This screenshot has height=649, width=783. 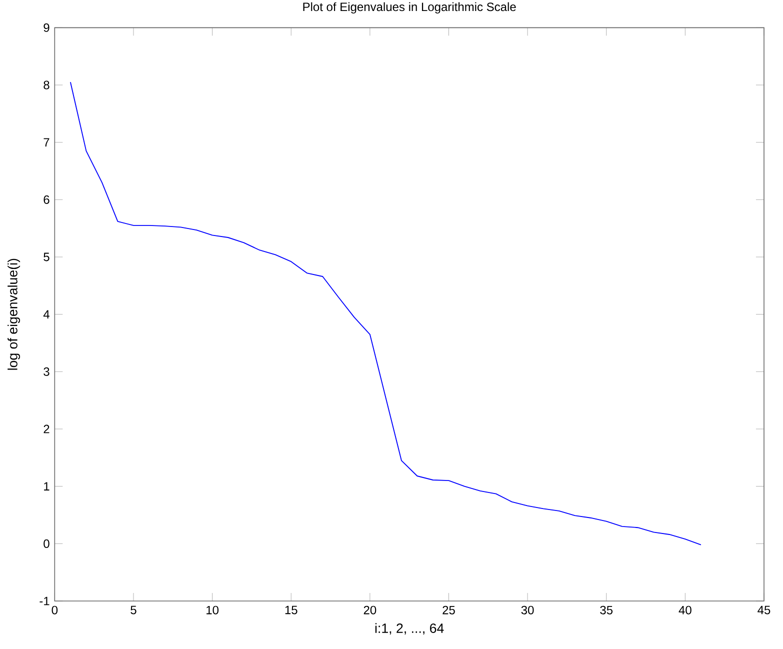 I want to click on x-axis-title: i:1, 2, ..., 64, so click(x=409, y=629).